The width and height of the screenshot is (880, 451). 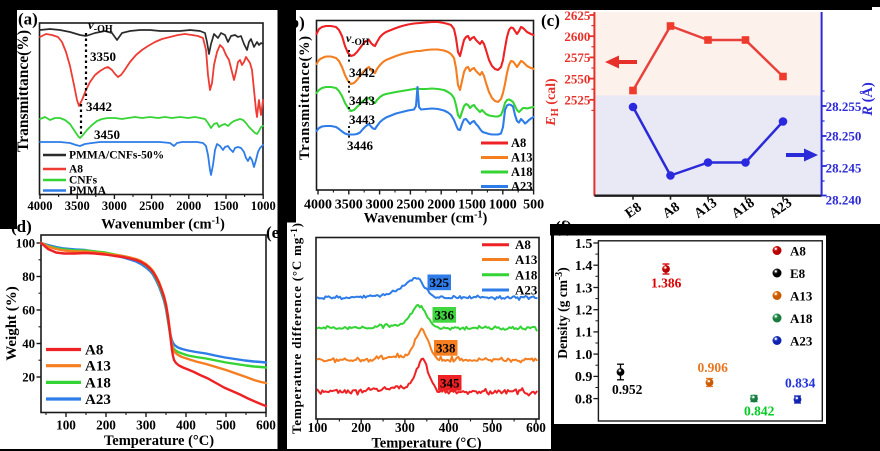 I want to click on svg-text: 1.4, so click(x=584, y=266).